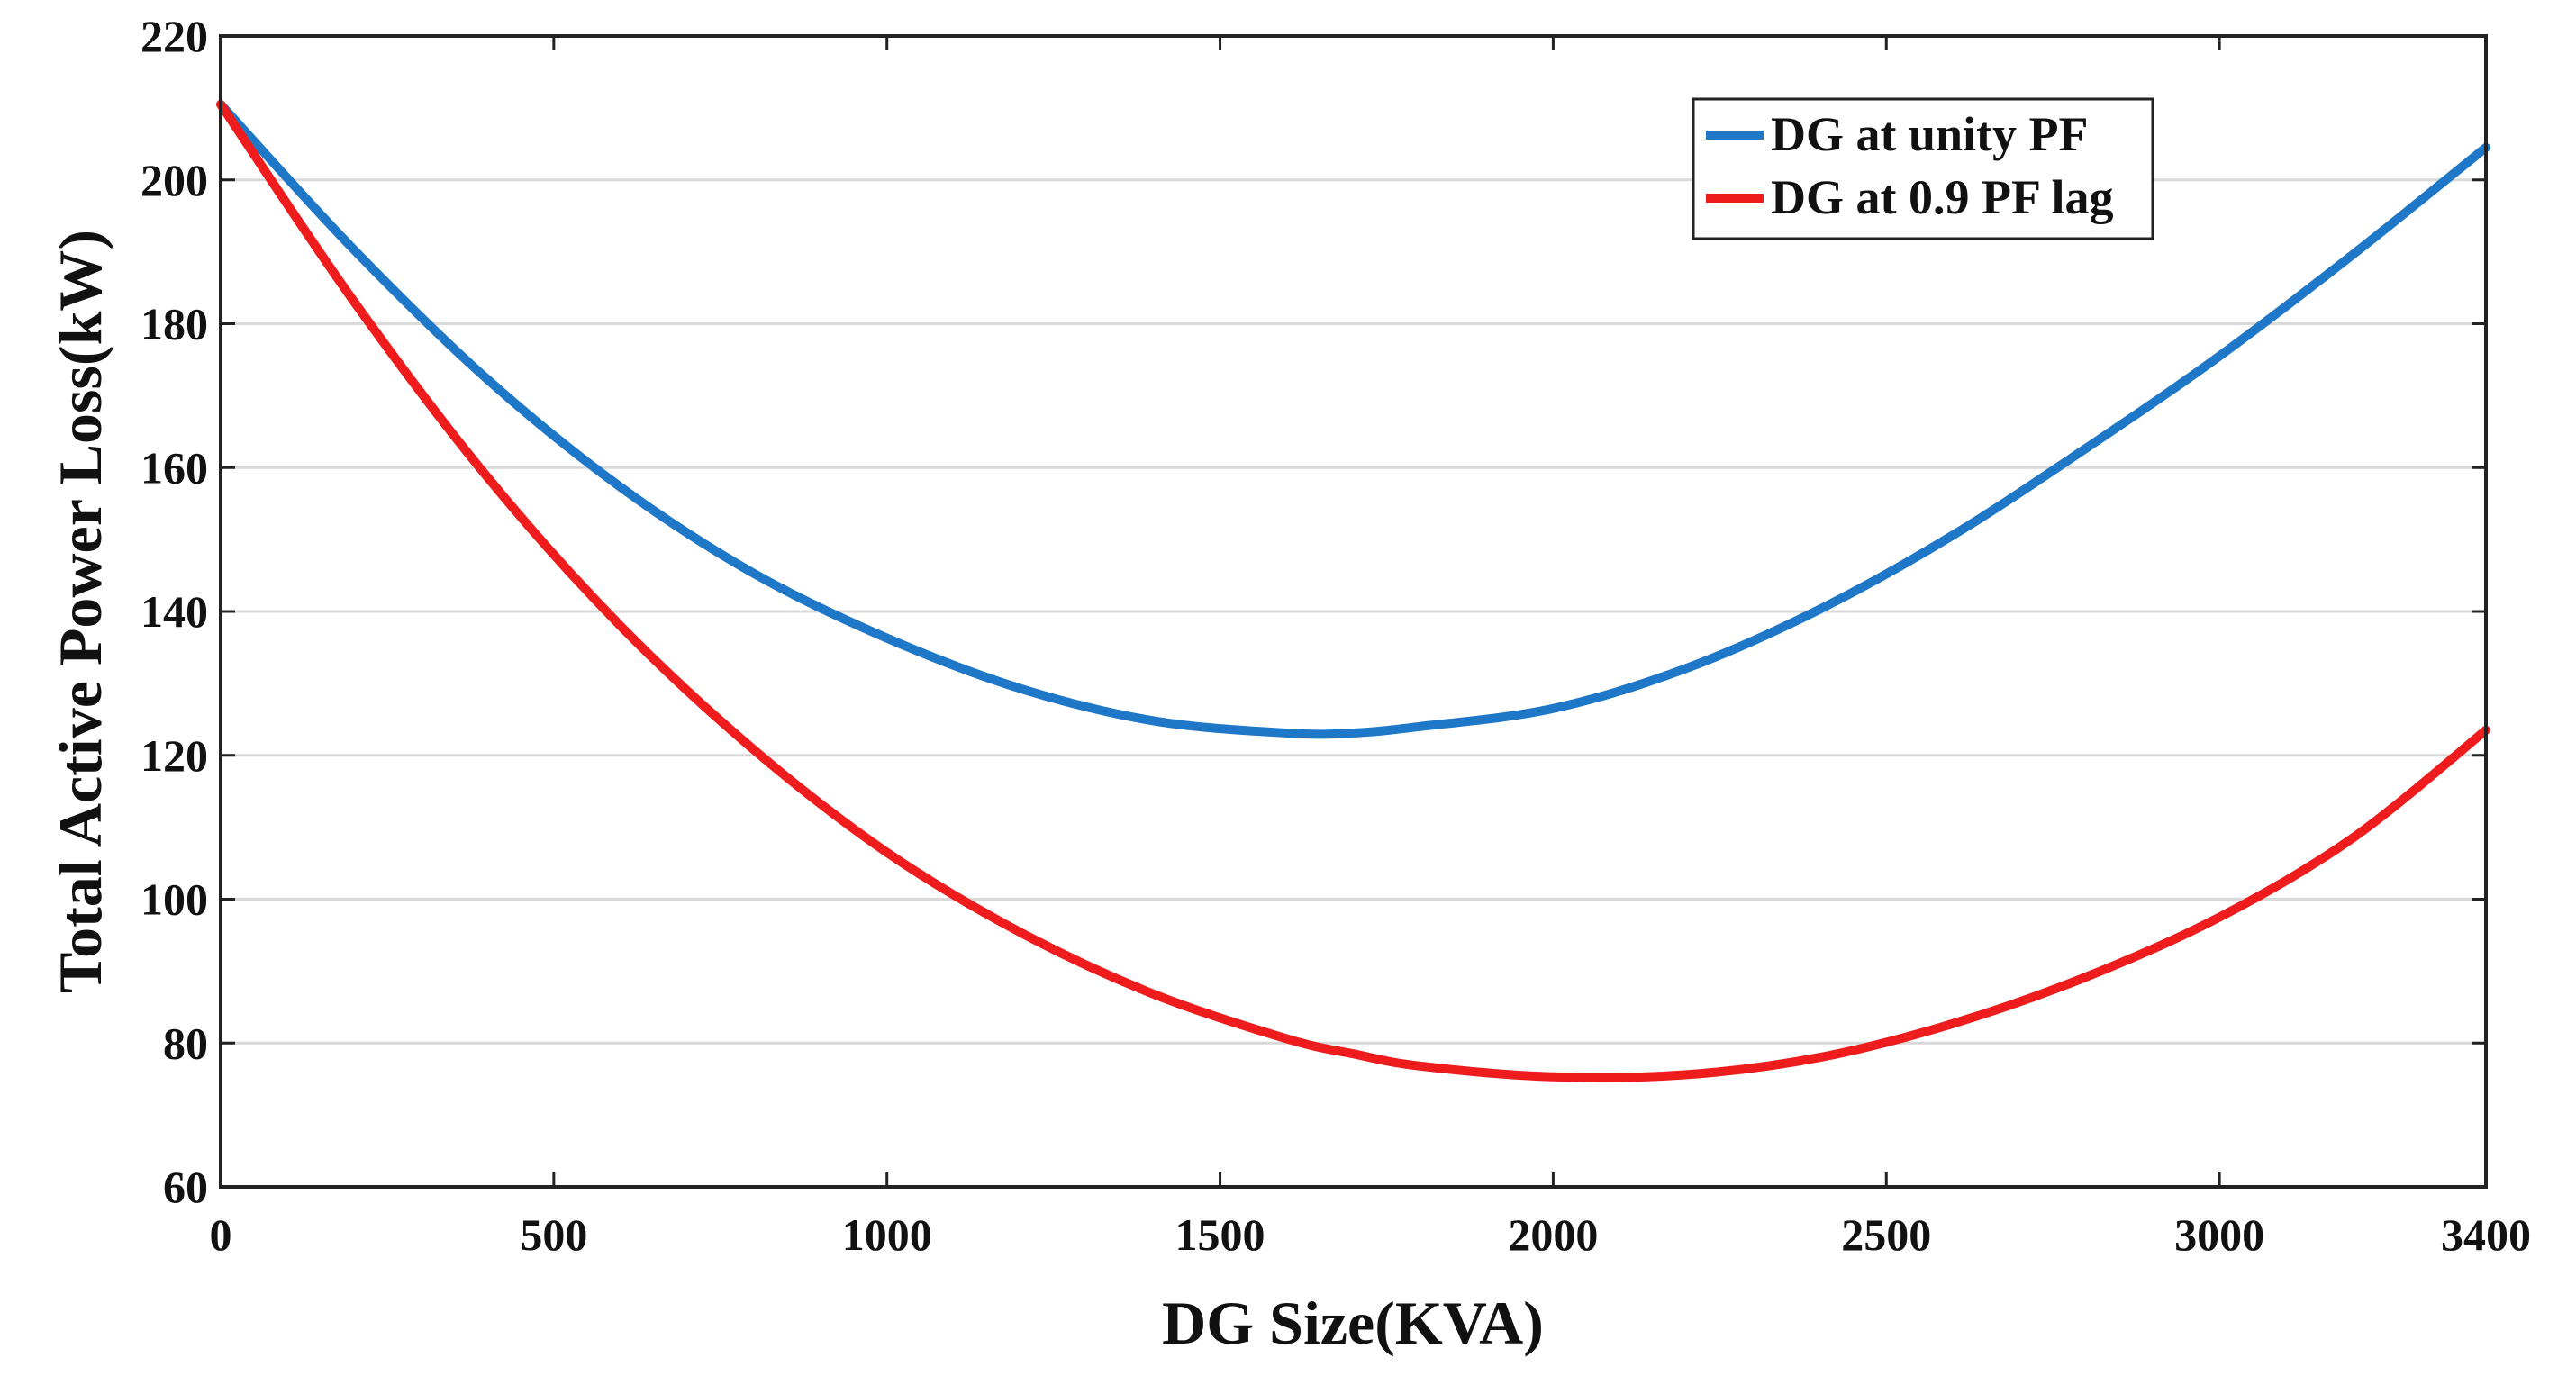 The width and height of the screenshot is (2576, 1385). I want to click on x-axis-title: DG Size(KVA), so click(1353, 1323).